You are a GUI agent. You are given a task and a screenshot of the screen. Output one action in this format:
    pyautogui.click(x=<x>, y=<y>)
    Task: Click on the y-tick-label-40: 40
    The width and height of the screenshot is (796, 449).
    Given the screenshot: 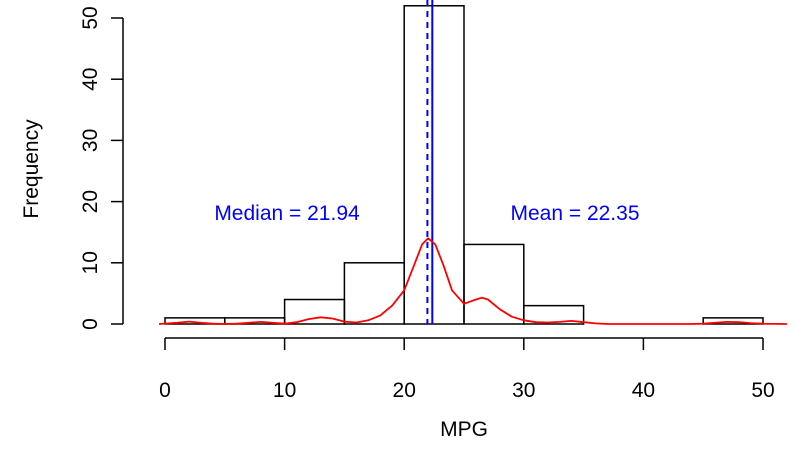 What is the action you would take?
    pyautogui.click(x=90, y=79)
    